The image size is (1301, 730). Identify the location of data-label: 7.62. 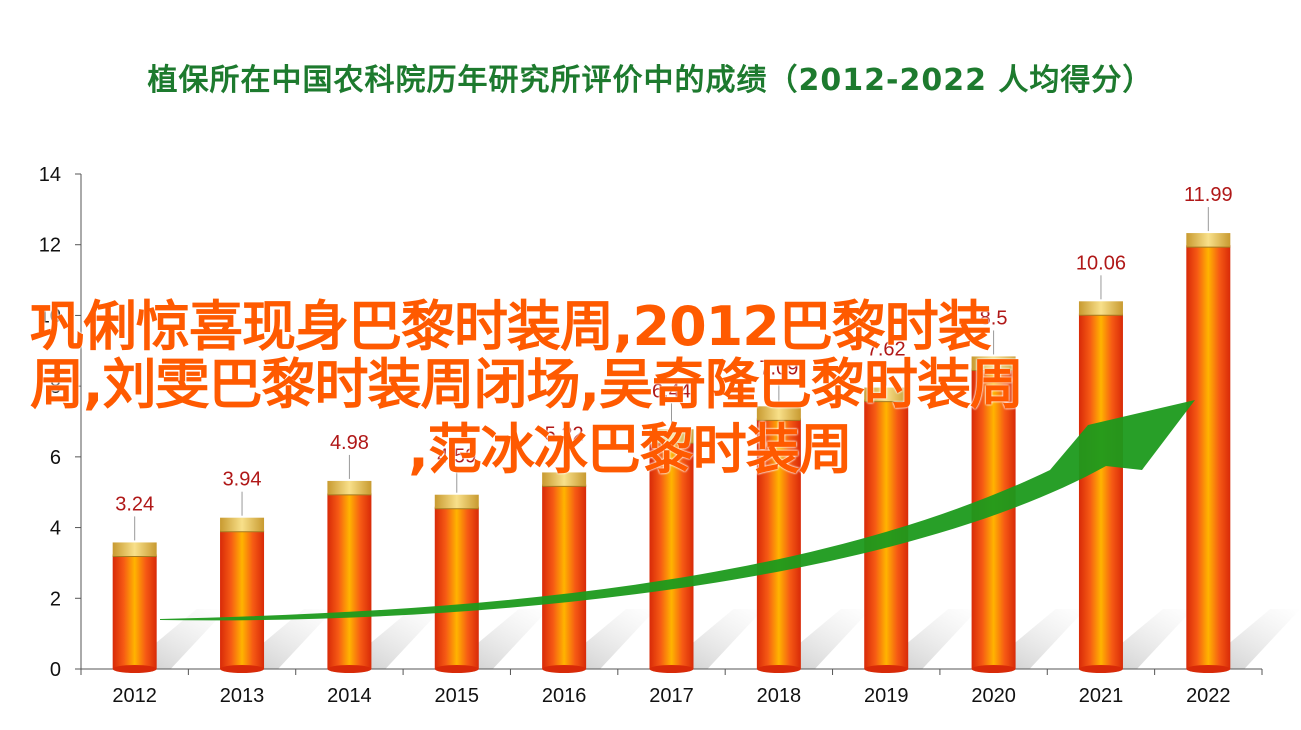
(886, 350).